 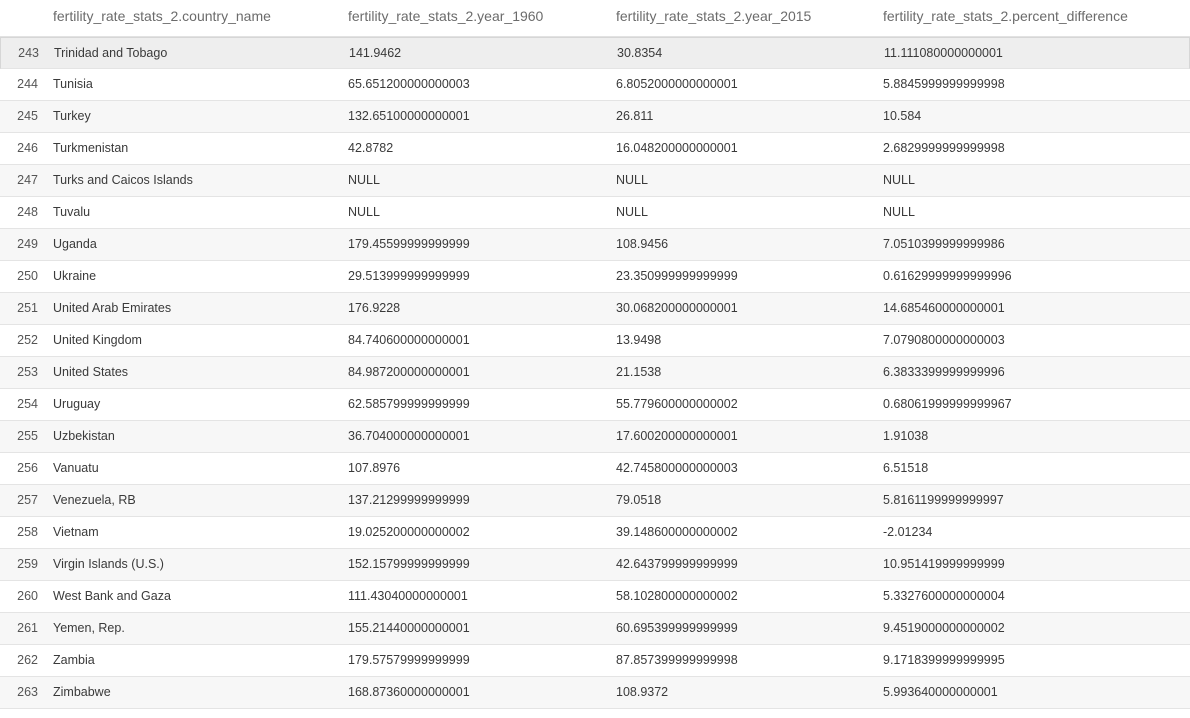 I want to click on row-index: 260, so click(x=27, y=596).